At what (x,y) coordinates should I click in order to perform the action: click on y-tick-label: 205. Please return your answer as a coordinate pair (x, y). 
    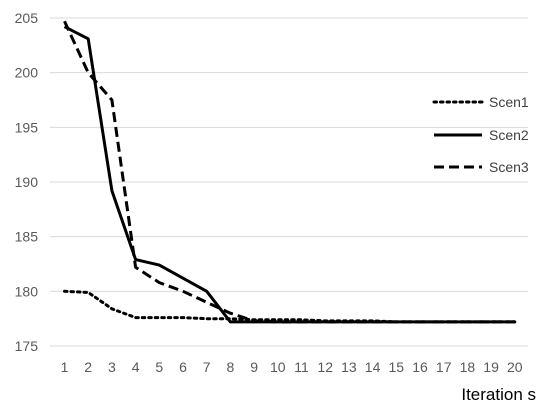
    Looking at the image, I should click on (27, 18).